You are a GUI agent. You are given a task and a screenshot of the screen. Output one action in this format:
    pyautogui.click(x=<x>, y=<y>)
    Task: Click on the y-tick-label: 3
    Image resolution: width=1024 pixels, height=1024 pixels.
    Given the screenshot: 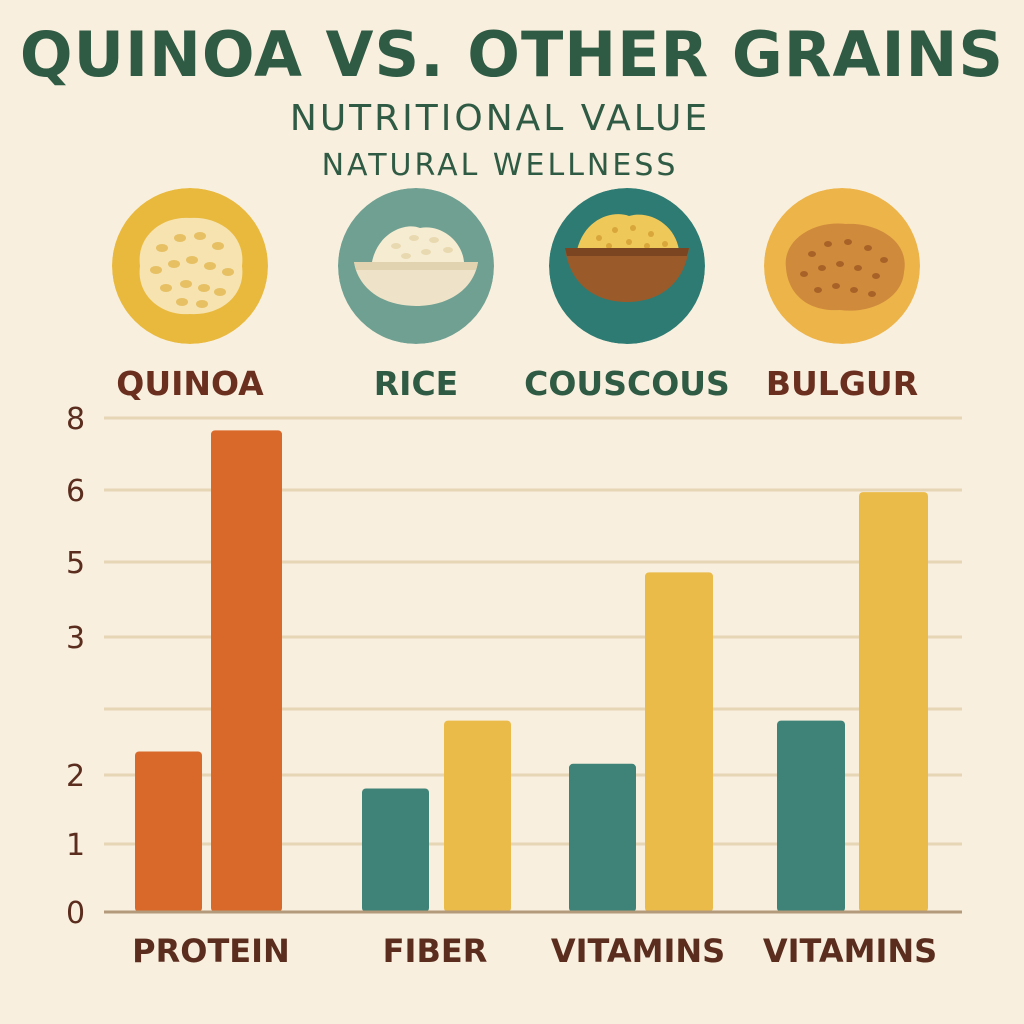 What is the action you would take?
    pyautogui.click(x=75, y=638)
    